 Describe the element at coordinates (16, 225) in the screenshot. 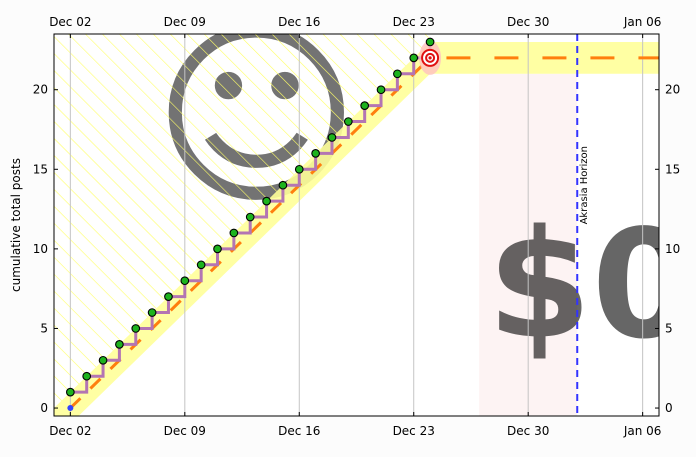

I see `y-axis-label: cumulative total posts` at that location.